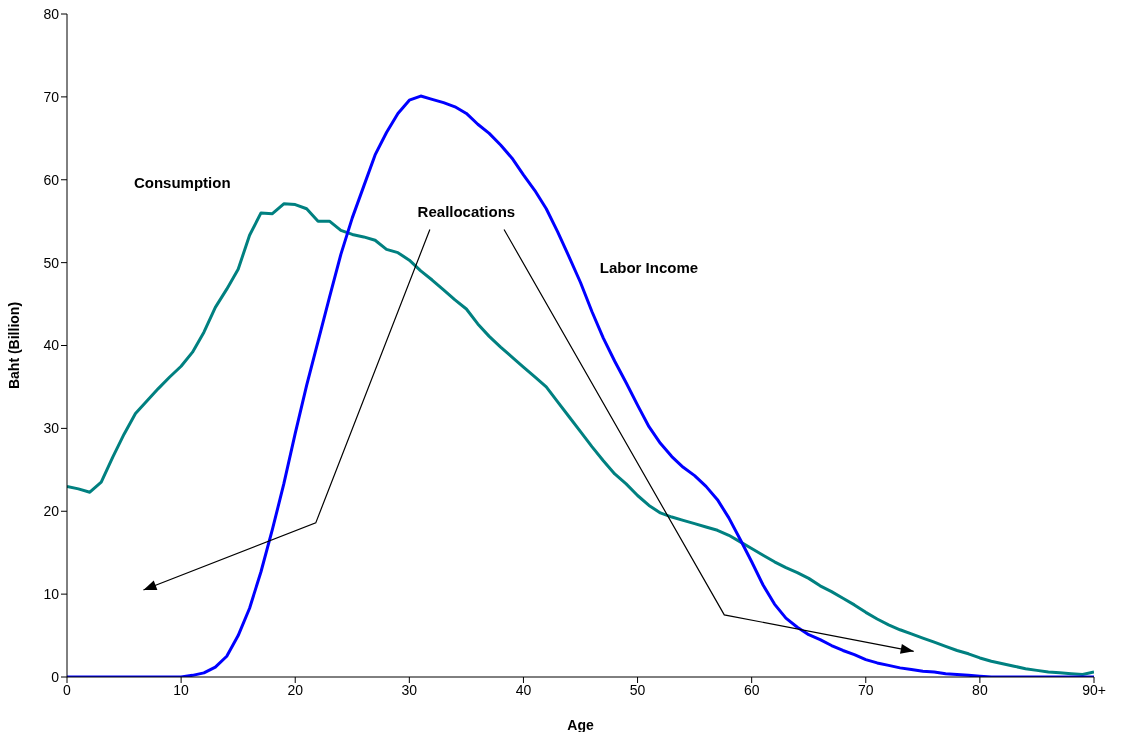 The height and width of the screenshot is (740, 1125). What do you see at coordinates (980, 689) in the screenshot?
I see `x-tick-label: 80` at bounding box center [980, 689].